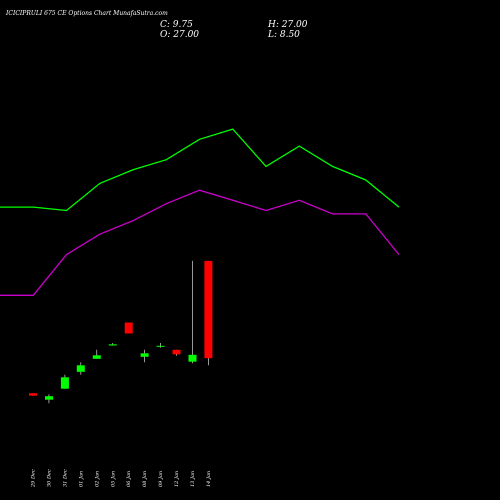 The width and height of the screenshot is (500, 500). What do you see at coordinates (179, 35) in the screenshot?
I see `ohlc-open: O: 27.00` at bounding box center [179, 35].